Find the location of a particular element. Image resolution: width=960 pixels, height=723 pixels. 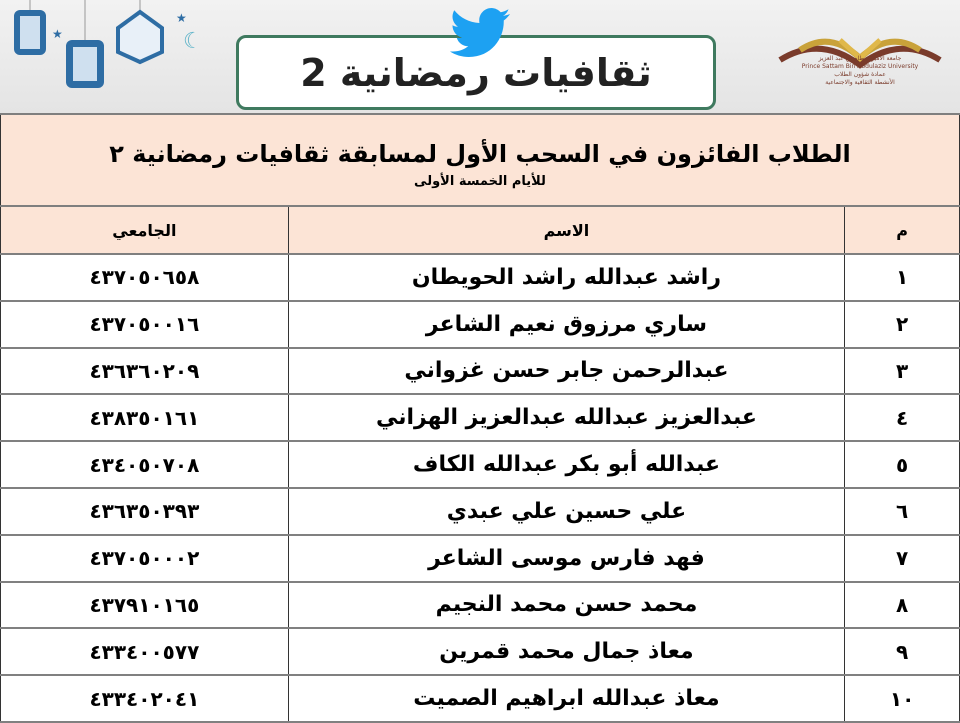

row-number: ٢ is located at coordinates (902, 324).